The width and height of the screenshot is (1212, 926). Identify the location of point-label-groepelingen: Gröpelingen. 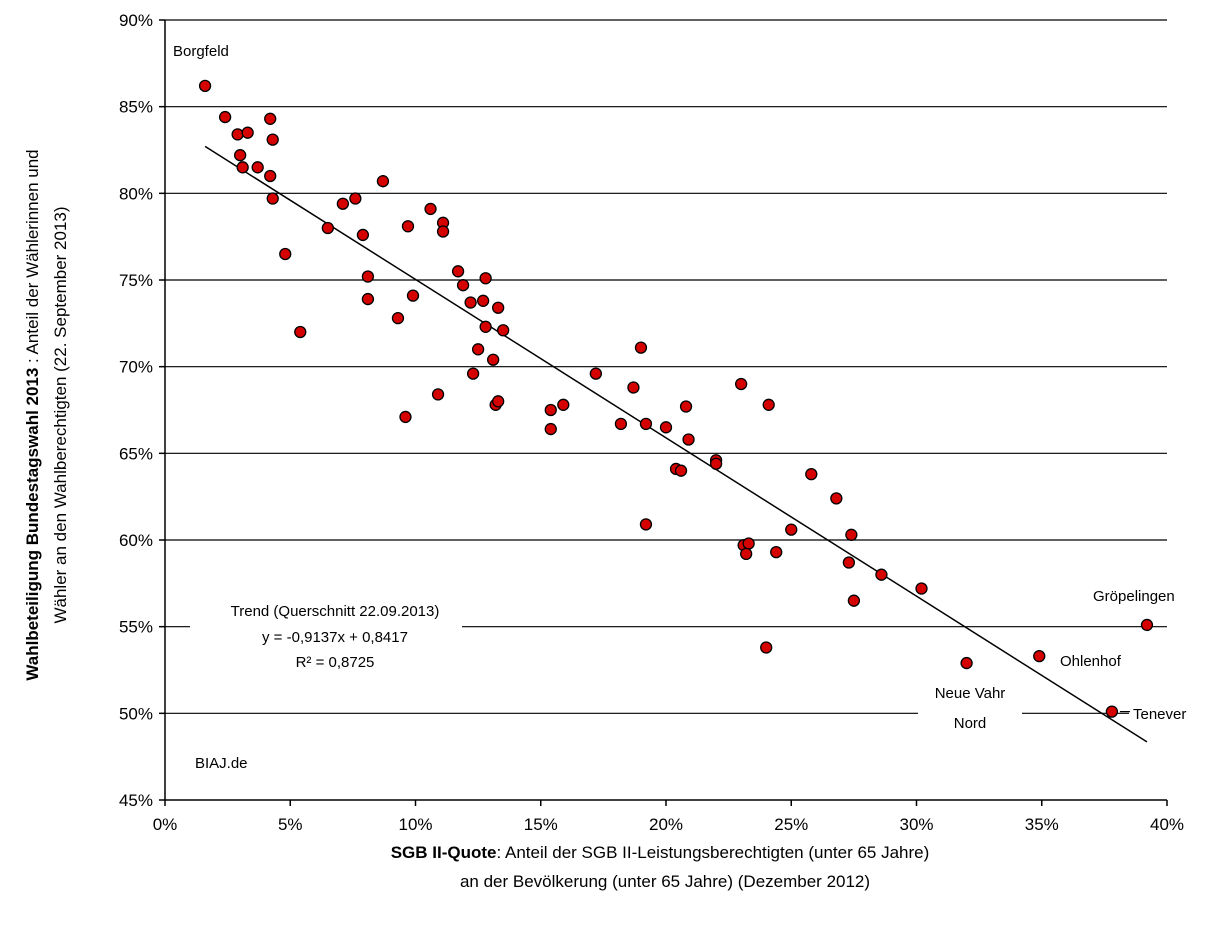
(1134, 596).